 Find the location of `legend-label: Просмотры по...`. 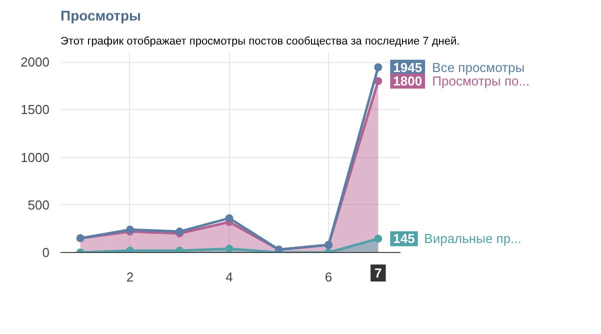

legend-label: Просмотры по... is located at coordinates (481, 81).